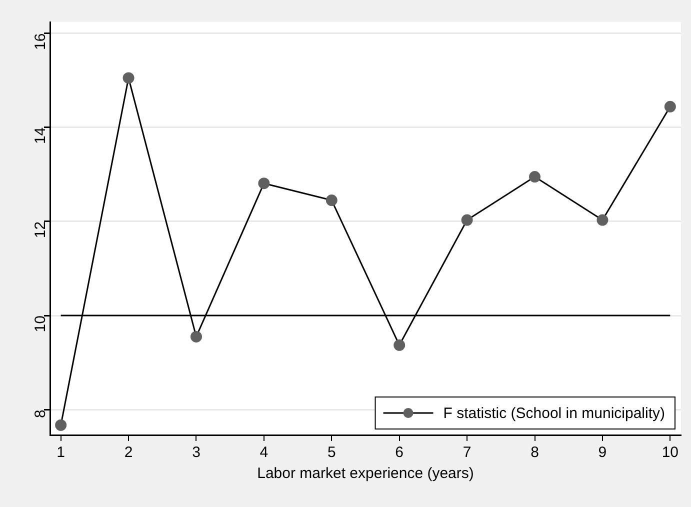 The image size is (691, 507). Describe the element at coordinates (41, 229) in the screenshot. I see `y-tick-label: 12` at that location.